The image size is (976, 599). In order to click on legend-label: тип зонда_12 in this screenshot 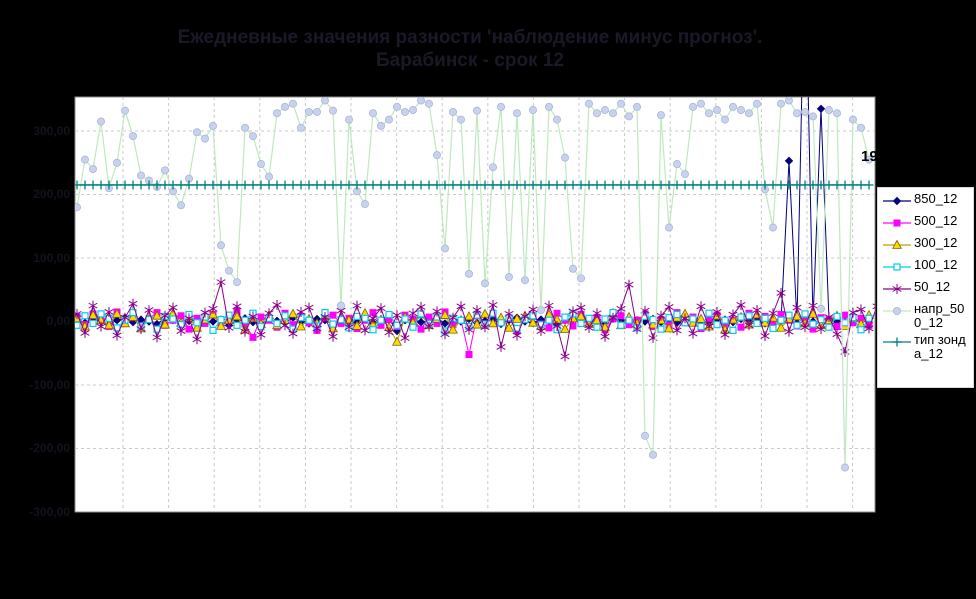, I will do `click(940, 346)`.